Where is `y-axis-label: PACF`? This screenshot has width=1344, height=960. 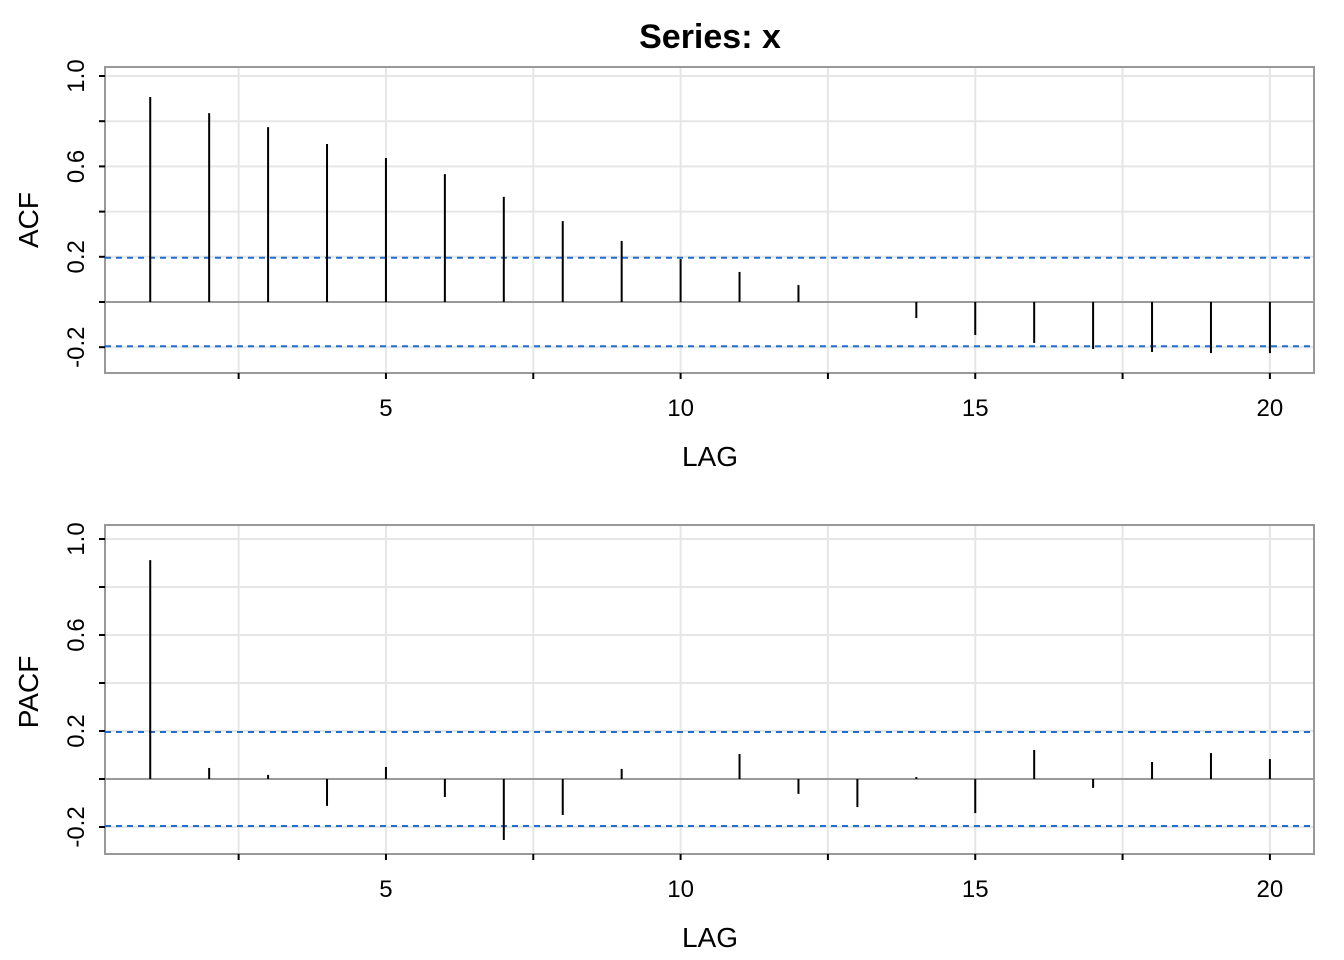 y-axis-label: PACF is located at coordinates (28, 692).